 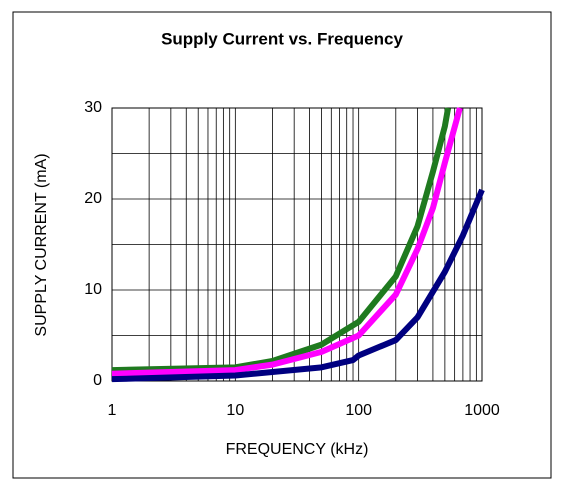 What do you see at coordinates (93, 107) in the screenshot?
I see `y-tick-label: 30` at bounding box center [93, 107].